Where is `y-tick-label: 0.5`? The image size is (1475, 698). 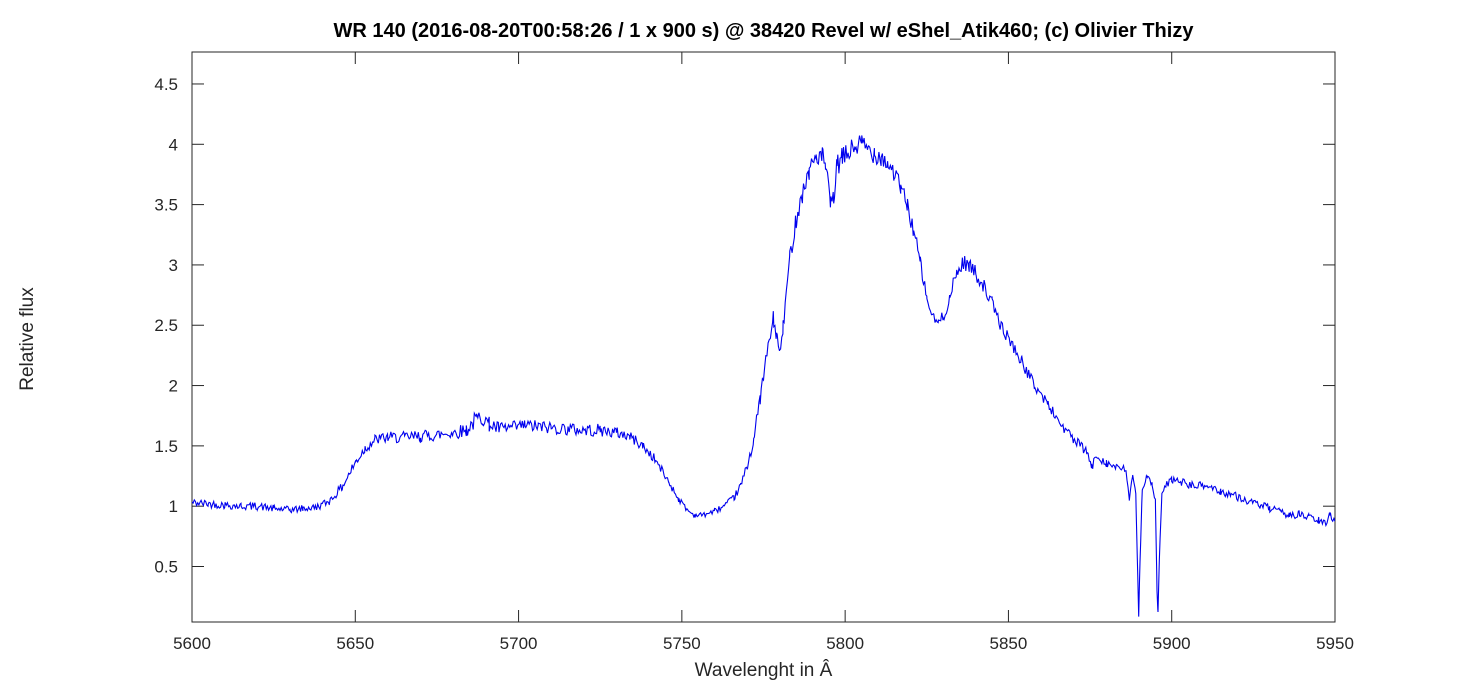 y-tick-label: 0.5 is located at coordinates (166, 567).